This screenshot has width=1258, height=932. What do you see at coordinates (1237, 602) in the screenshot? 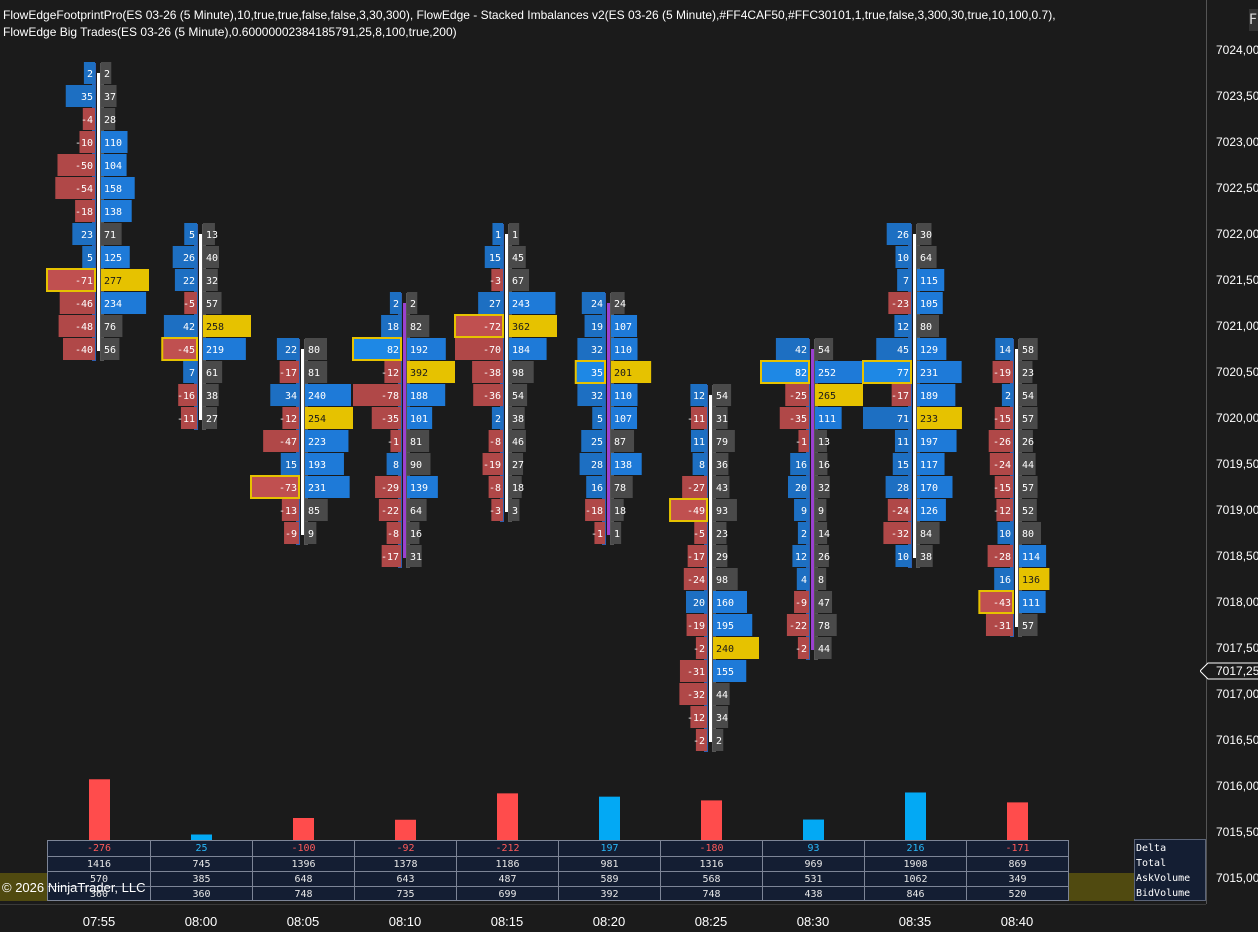
I see `price-tick-label: 7018,00` at bounding box center [1237, 602].